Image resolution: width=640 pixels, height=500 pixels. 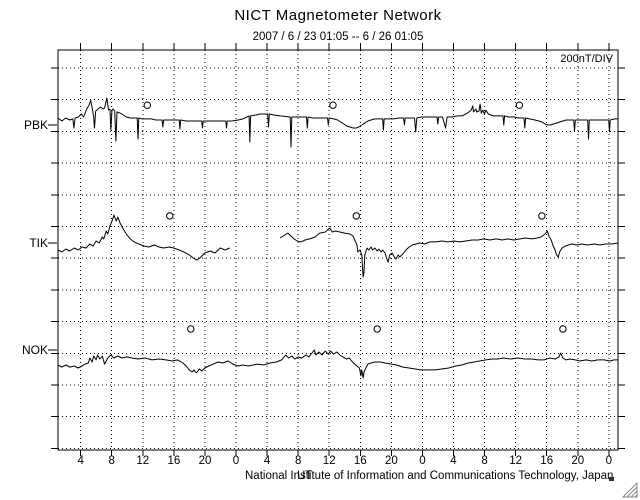 I want to click on date-range-label: 2007 / 6 / 23 01:05 -- 6 / 26 01:05, so click(x=338, y=37).